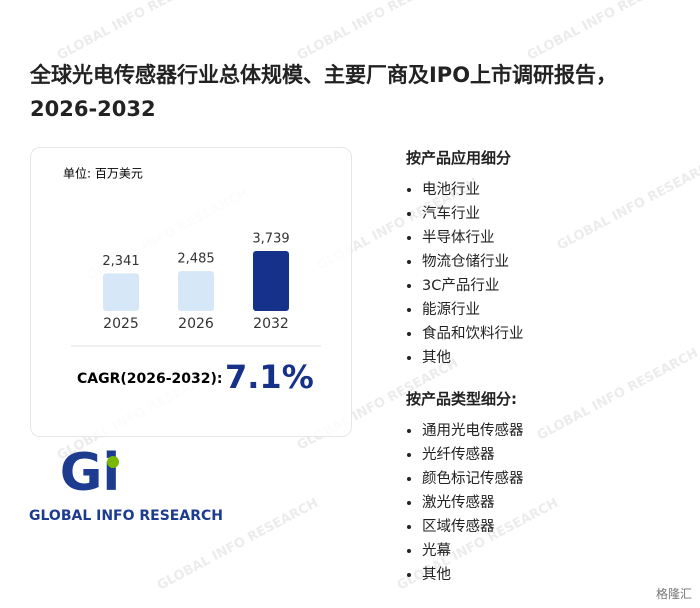 This screenshot has height=608, width=700. Describe the element at coordinates (324, 92) in the screenshot. I see `report-title: 全球光电传感器行业总体规模、主要厂商及IPO上市调研报告，2026-2032` at that location.